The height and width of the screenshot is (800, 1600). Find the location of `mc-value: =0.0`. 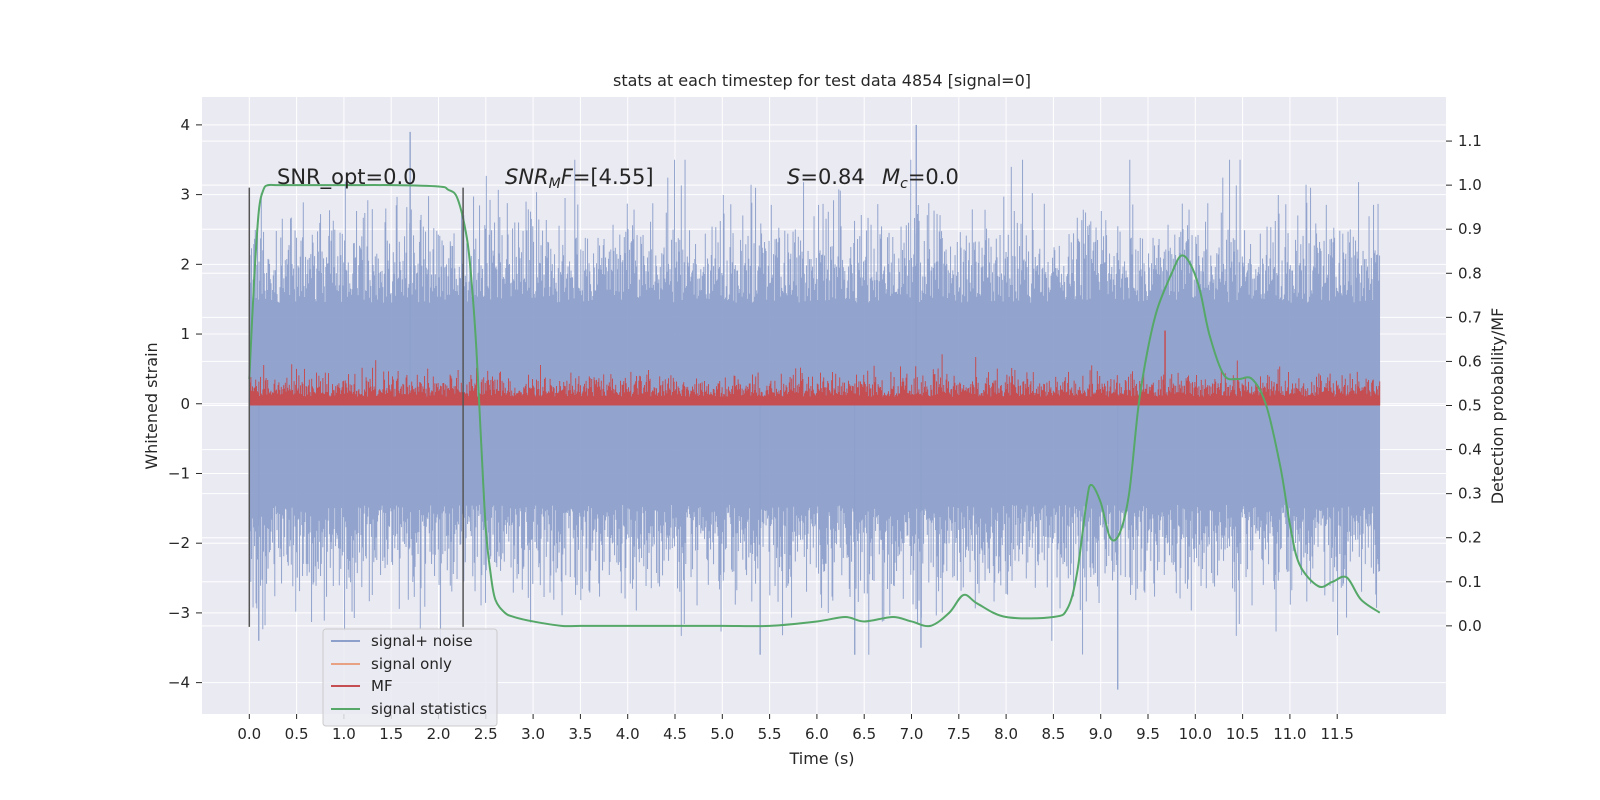

mc-value: =0.0 is located at coordinates (933, 177).